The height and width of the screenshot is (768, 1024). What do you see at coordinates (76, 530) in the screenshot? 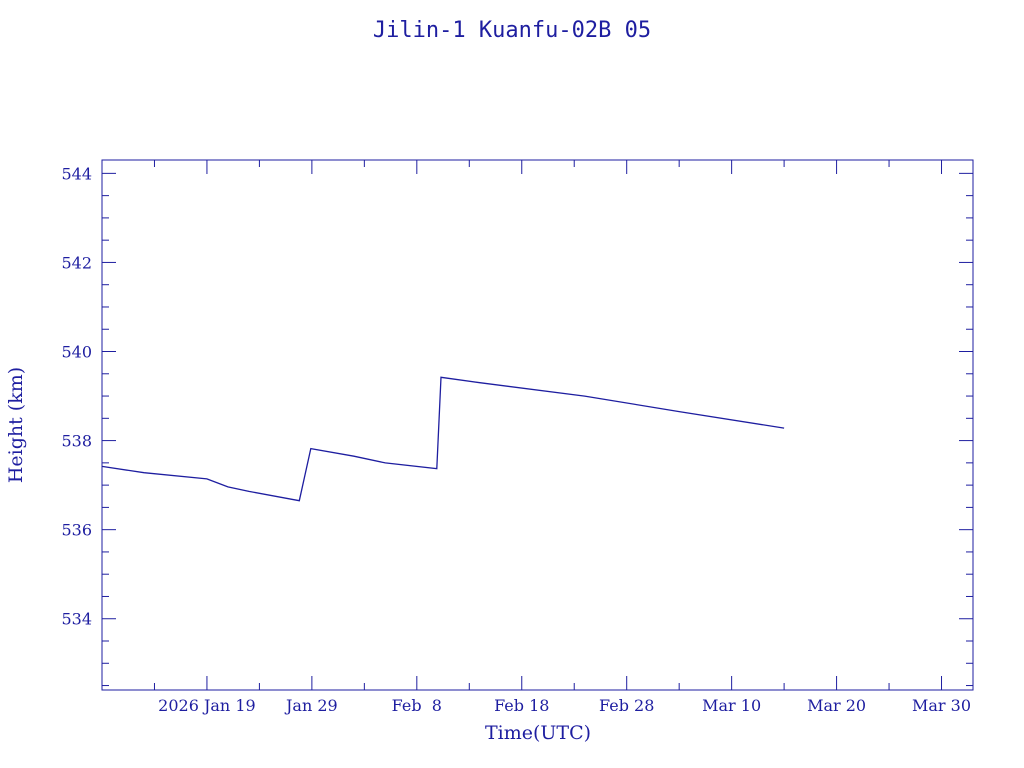
I see `y-tick-label: 536` at bounding box center [76, 530].